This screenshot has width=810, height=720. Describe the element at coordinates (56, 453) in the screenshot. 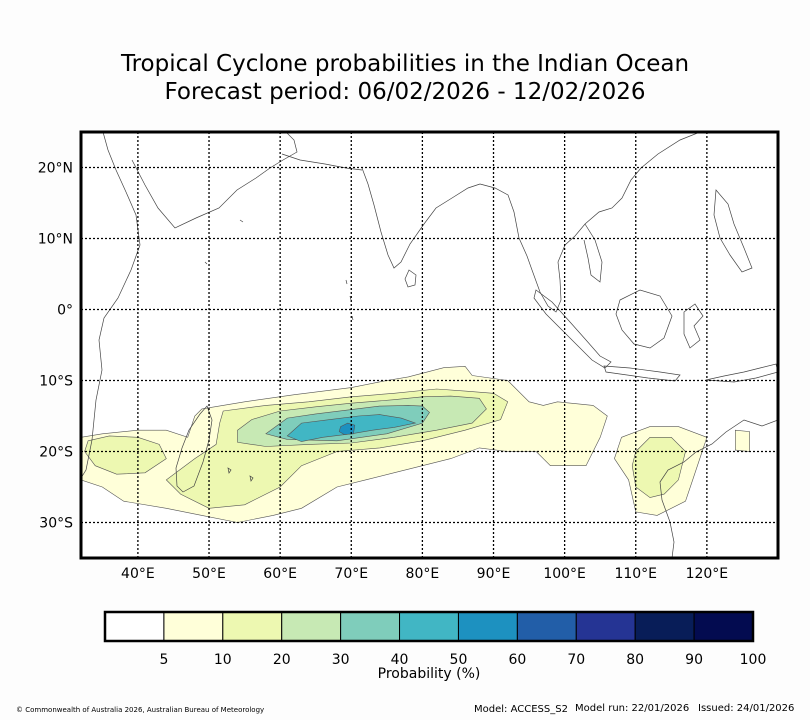

I see `latitude-label: 20°S` at that location.